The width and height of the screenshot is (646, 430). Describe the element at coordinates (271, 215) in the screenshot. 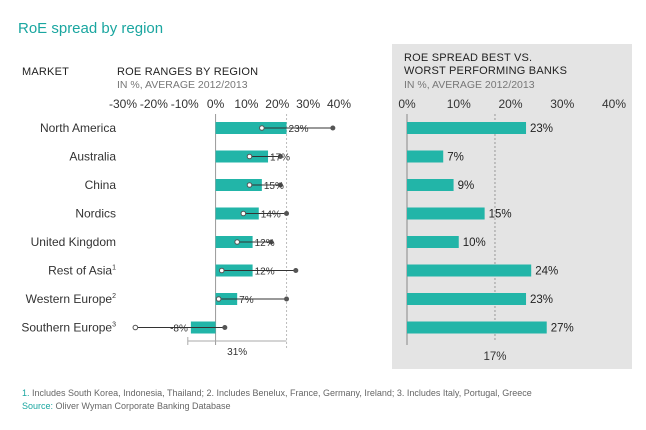

I see `left-value-label: 14%` at that location.